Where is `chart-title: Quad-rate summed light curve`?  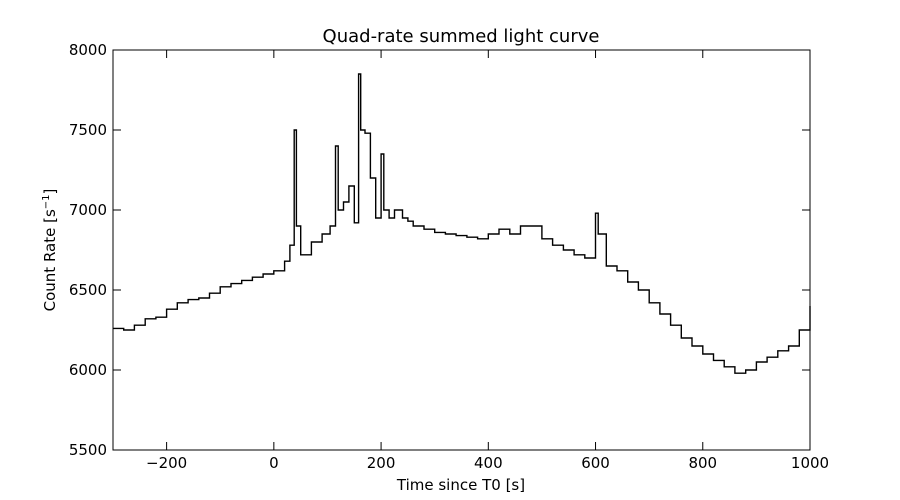 chart-title: Quad-rate summed light curve is located at coordinates (461, 36).